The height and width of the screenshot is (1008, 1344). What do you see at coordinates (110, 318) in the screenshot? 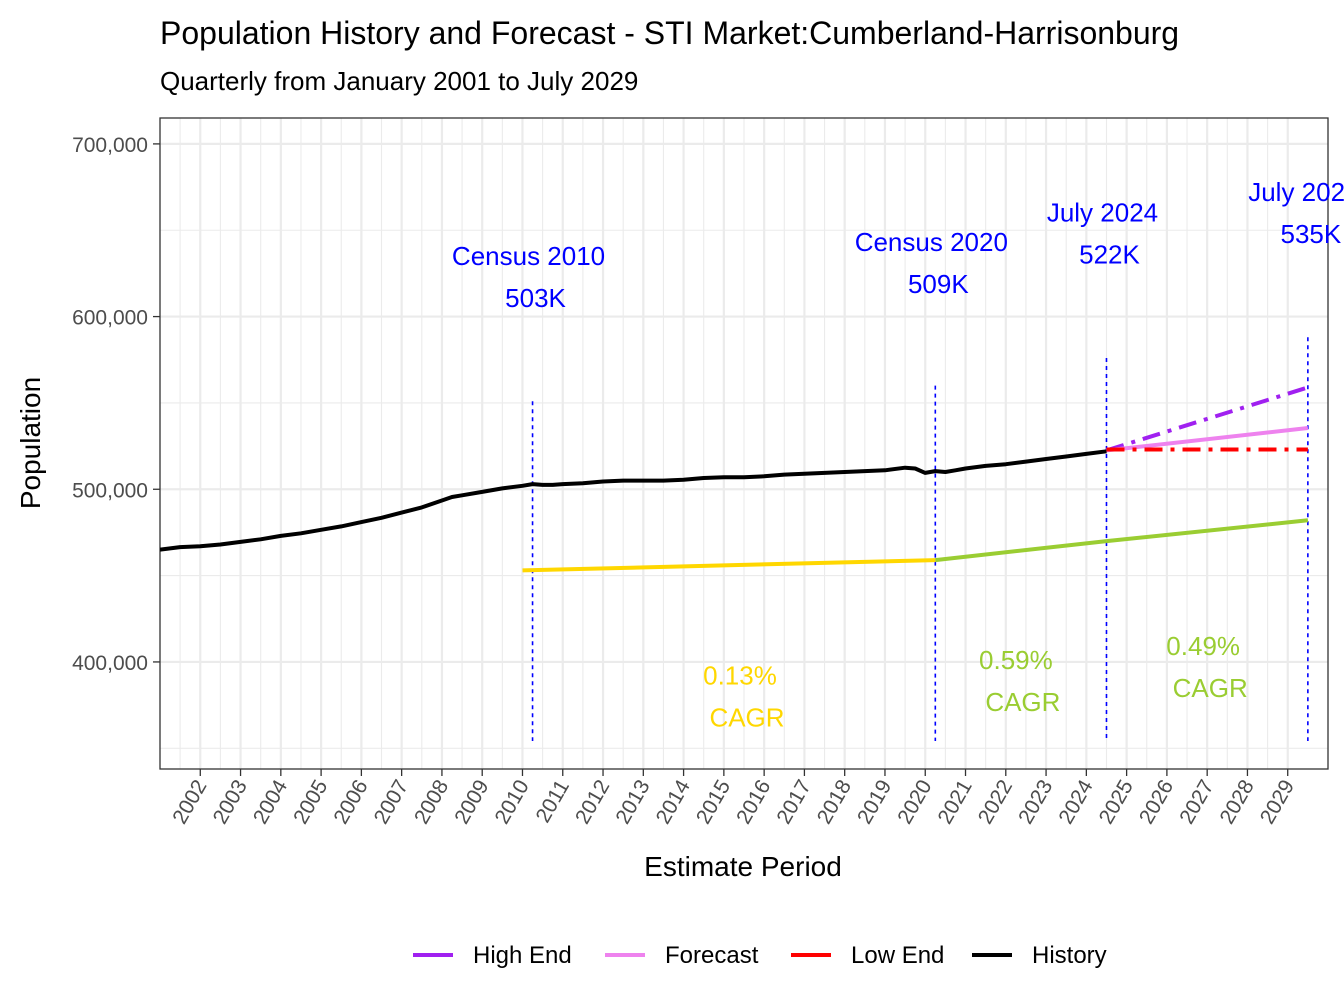
I see `y-tick-label: 600,000` at bounding box center [110, 318].